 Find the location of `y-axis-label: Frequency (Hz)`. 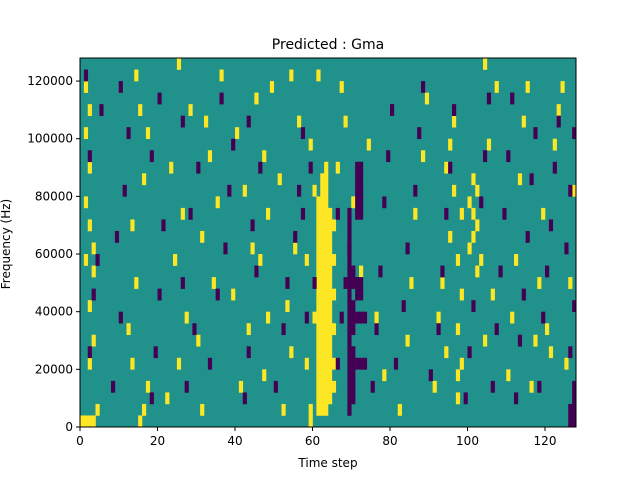

y-axis-label: Frequency (Hz) is located at coordinates (6, 244).